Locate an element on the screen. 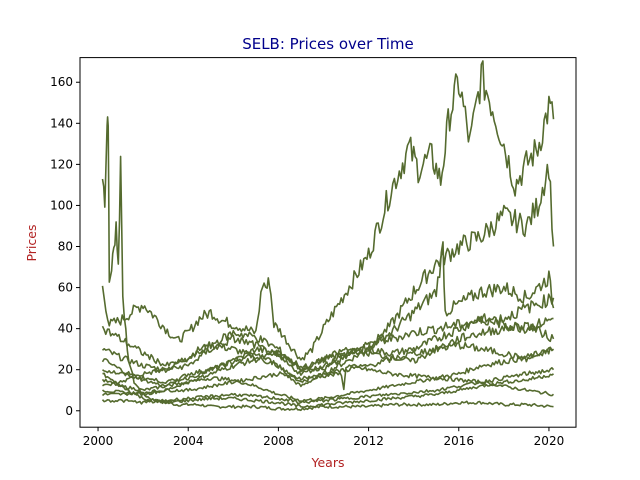 This screenshot has width=640, height=480. x-tick-label: 2020 is located at coordinates (549, 441).